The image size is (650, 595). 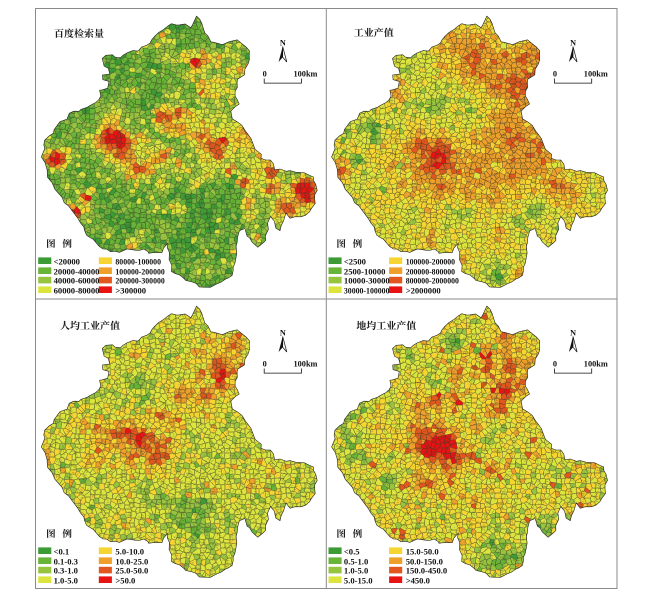 What do you see at coordinates (77, 281) in the screenshot?
I see `svg-text: 40000-60000` at bounding box center [77, 281].